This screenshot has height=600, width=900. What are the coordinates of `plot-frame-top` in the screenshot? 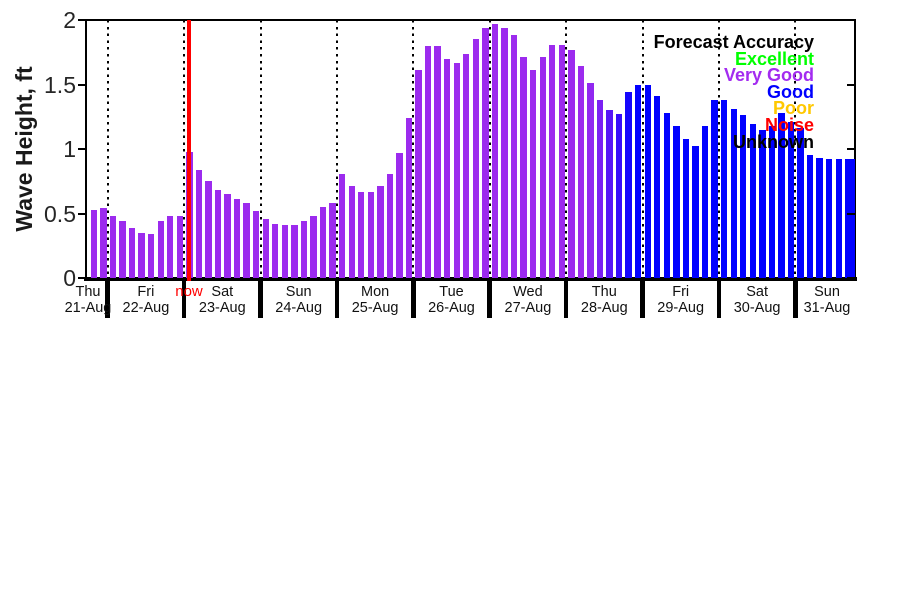 It's located at (470, 20).